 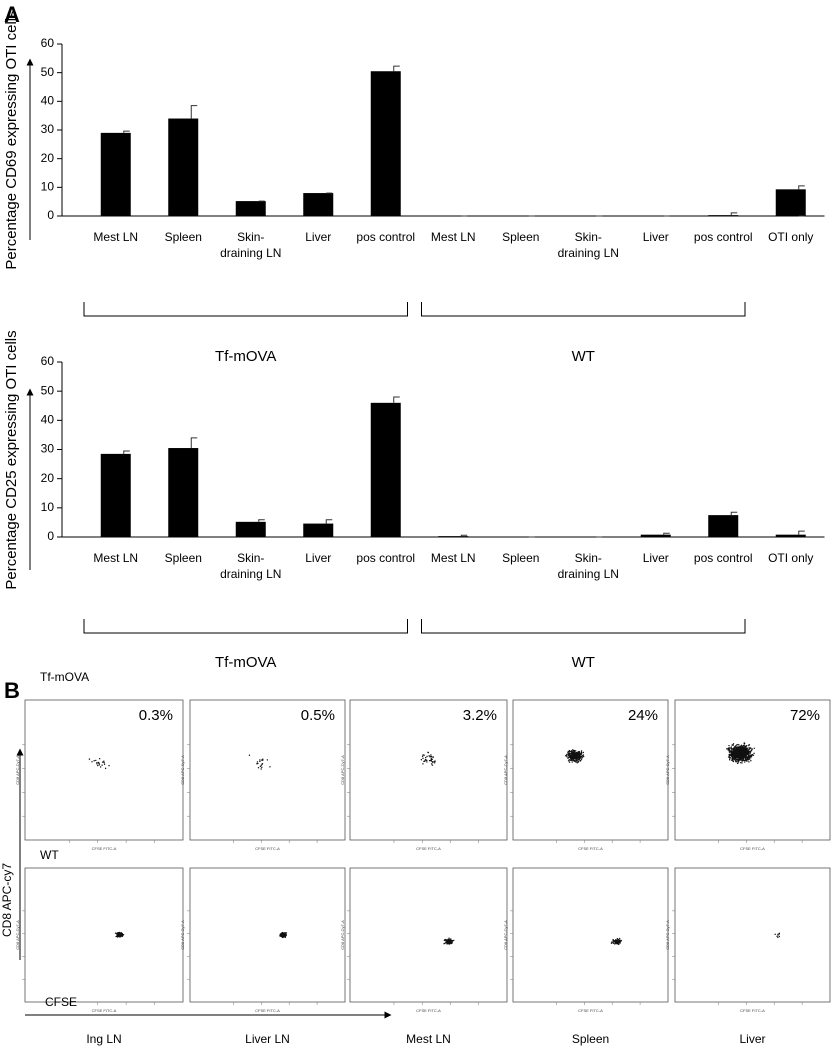 What do you see at coordinates (583, 356) in the screenshot?
I see `group-label: WT` at bounding box center [583, 356].